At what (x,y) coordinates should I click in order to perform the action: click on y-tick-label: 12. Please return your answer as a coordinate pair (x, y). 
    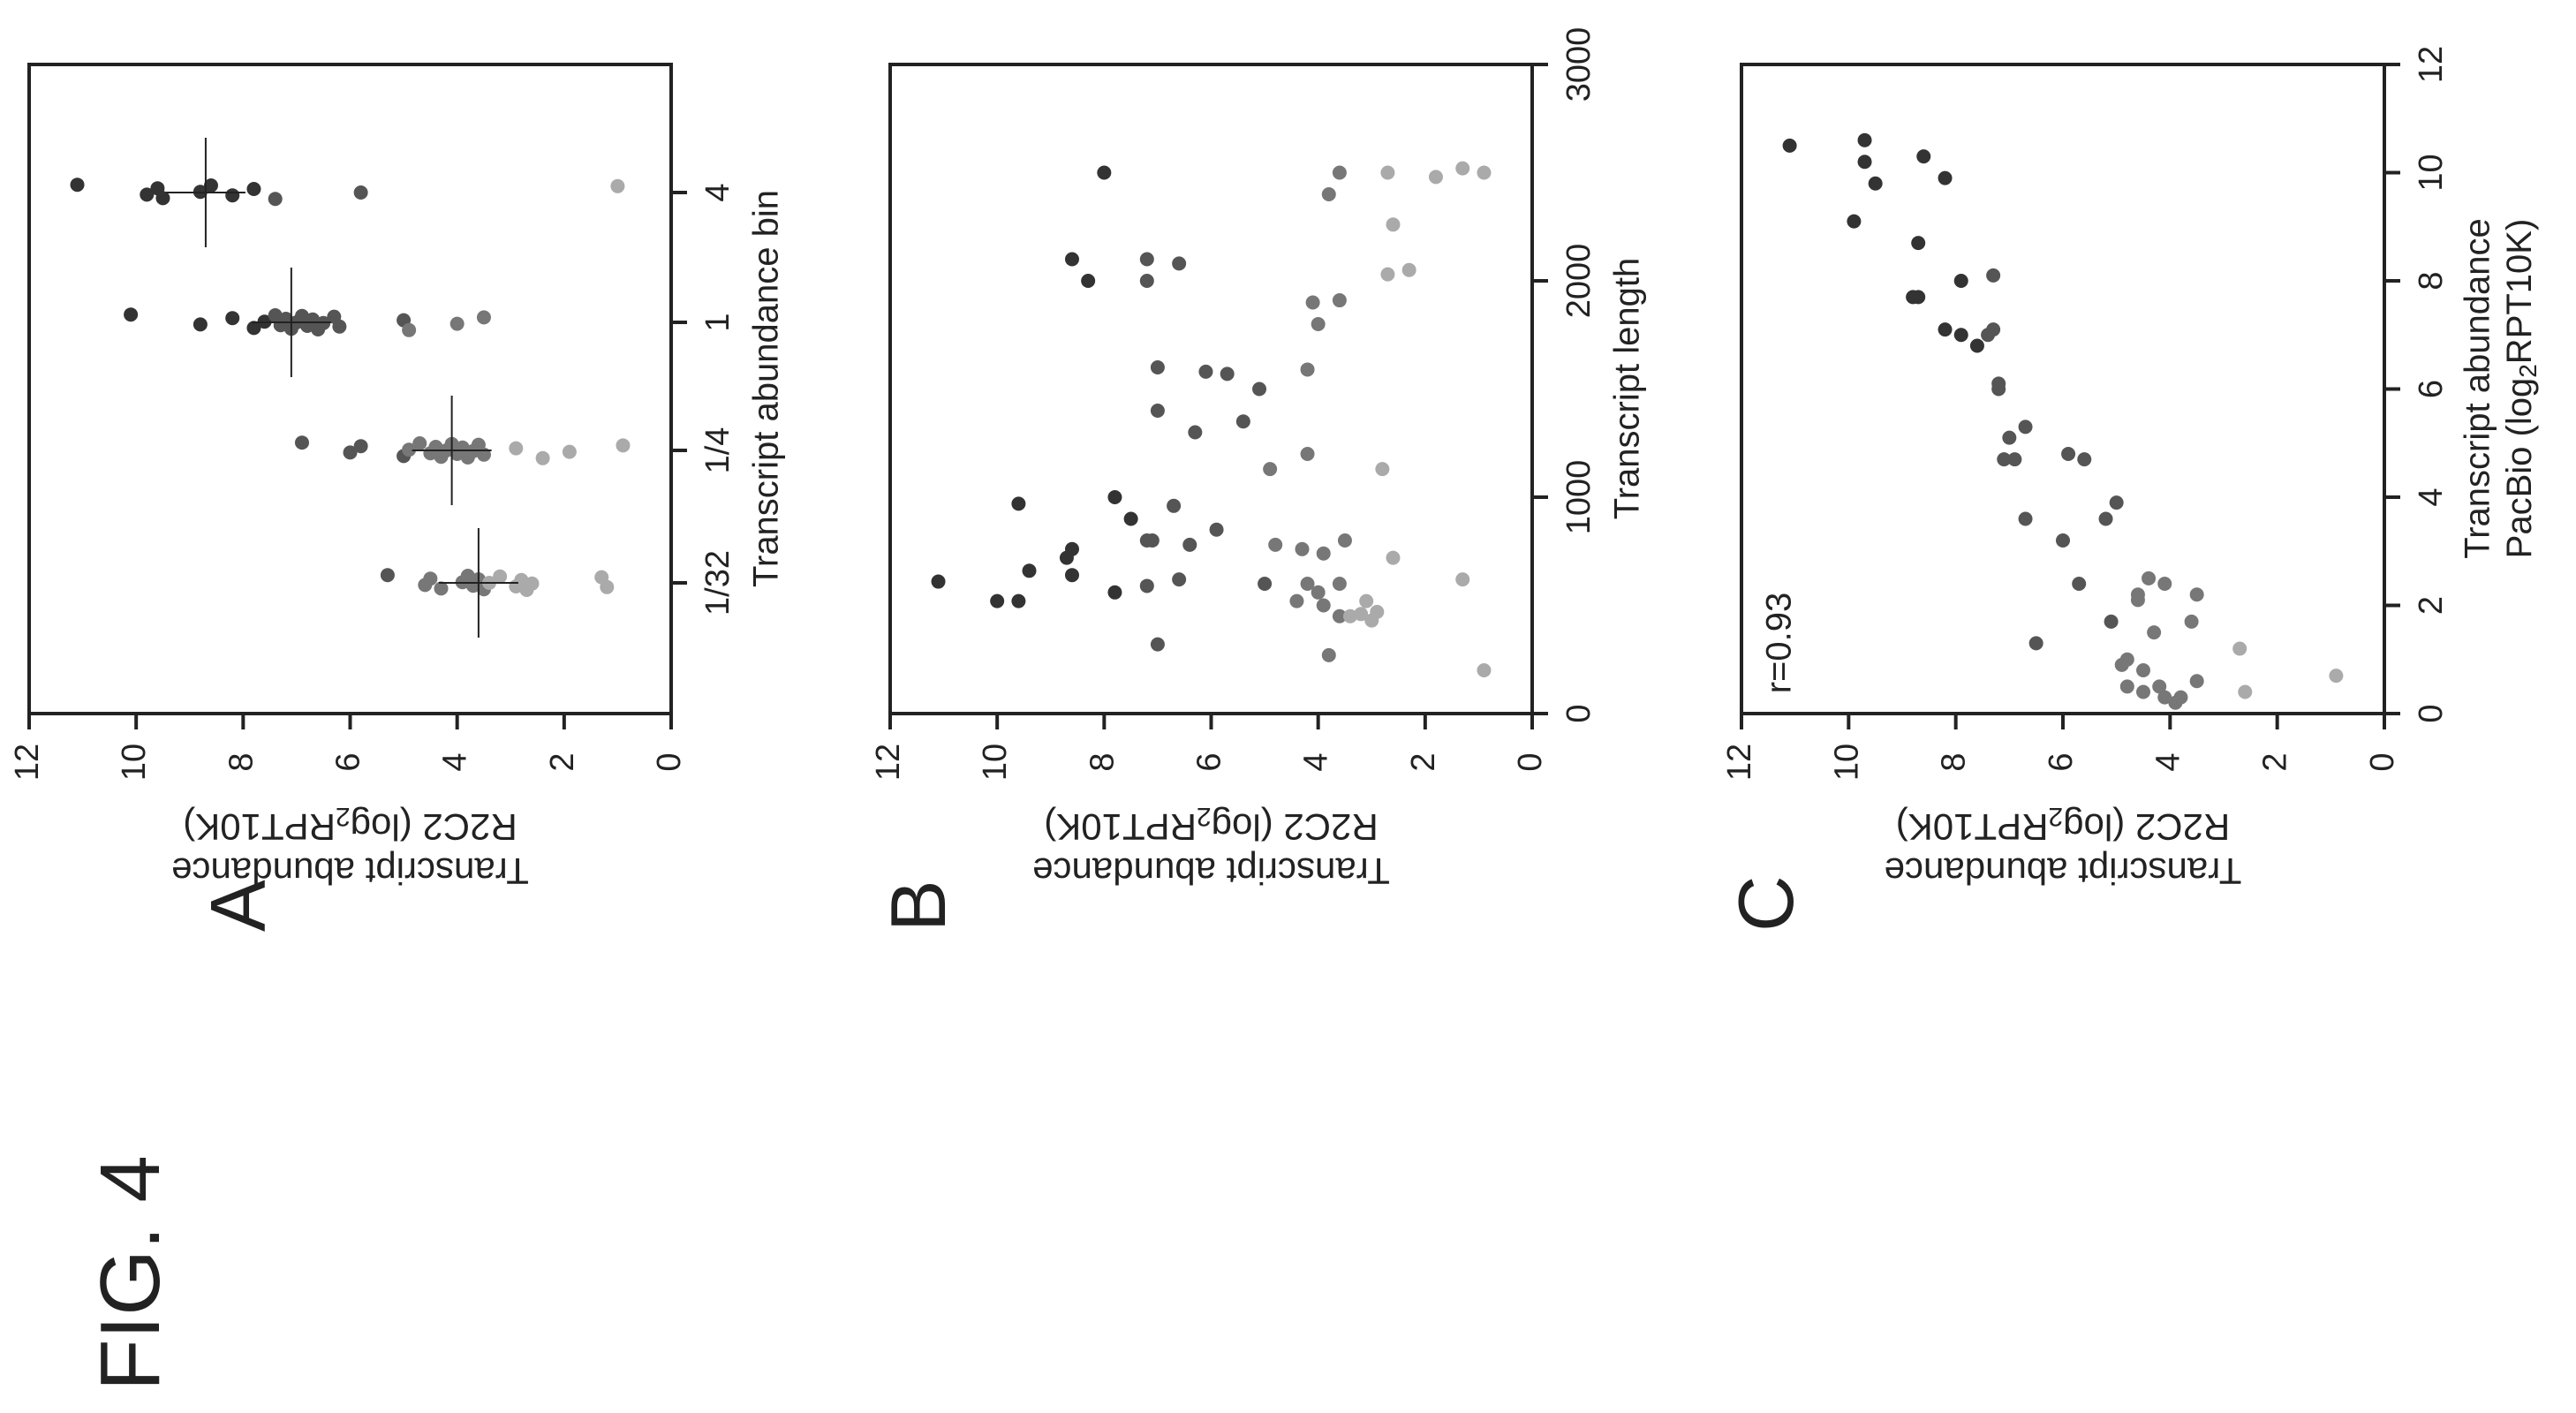
    Looking at the image, I should click on (1739, 763).